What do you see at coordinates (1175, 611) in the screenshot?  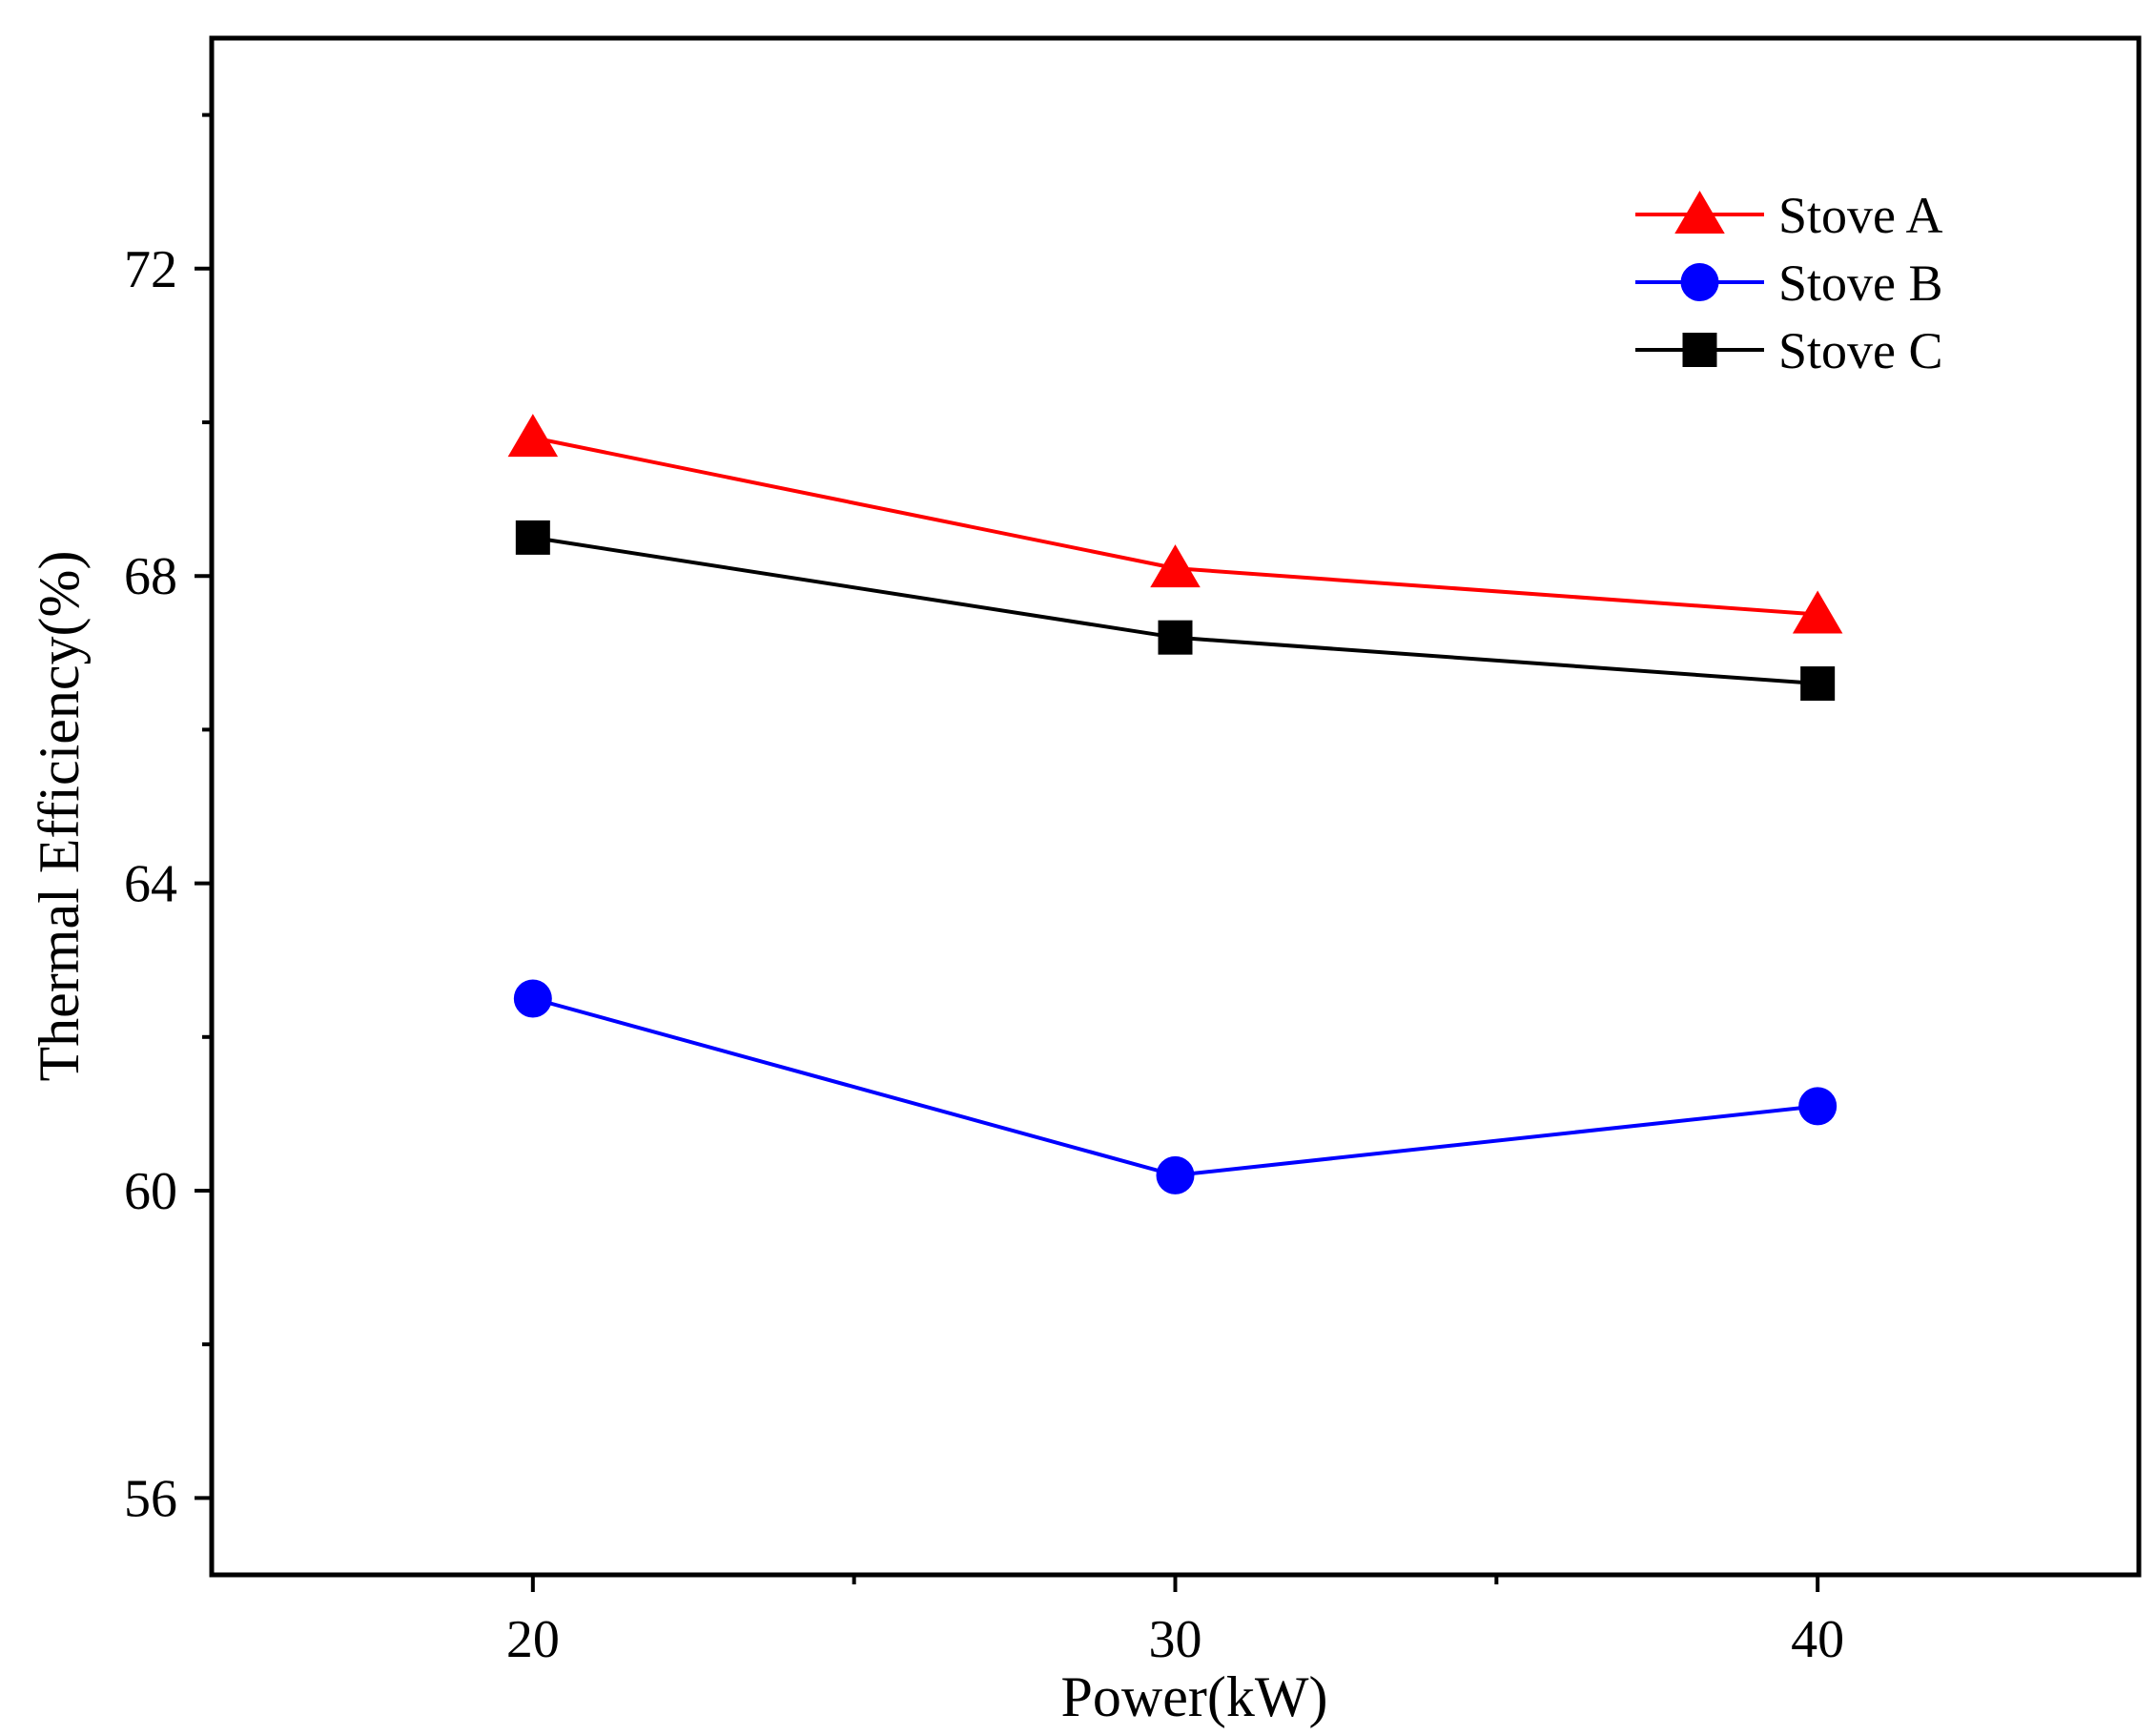 I see `series-stove-c` at bounding box center [1175, 611].